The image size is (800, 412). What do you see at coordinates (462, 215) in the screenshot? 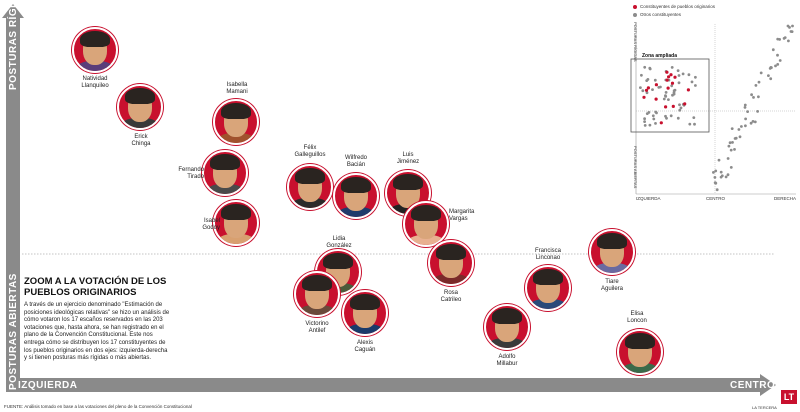
I see `portrait-label-9: Margarita Vargas` at bounding box center [462, 215].